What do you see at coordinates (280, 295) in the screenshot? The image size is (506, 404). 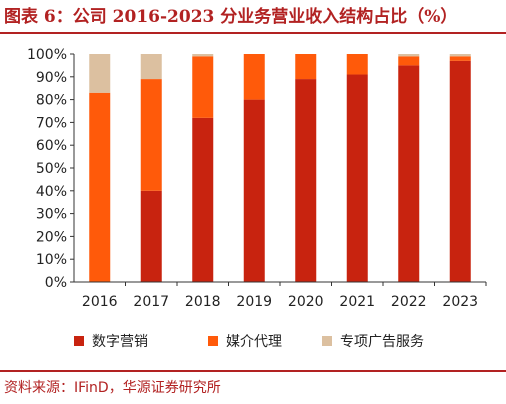 I see `x-axis: 2016 2017 2018 2019 2020 2021 2022 2023` at bounding box center [280, 295].